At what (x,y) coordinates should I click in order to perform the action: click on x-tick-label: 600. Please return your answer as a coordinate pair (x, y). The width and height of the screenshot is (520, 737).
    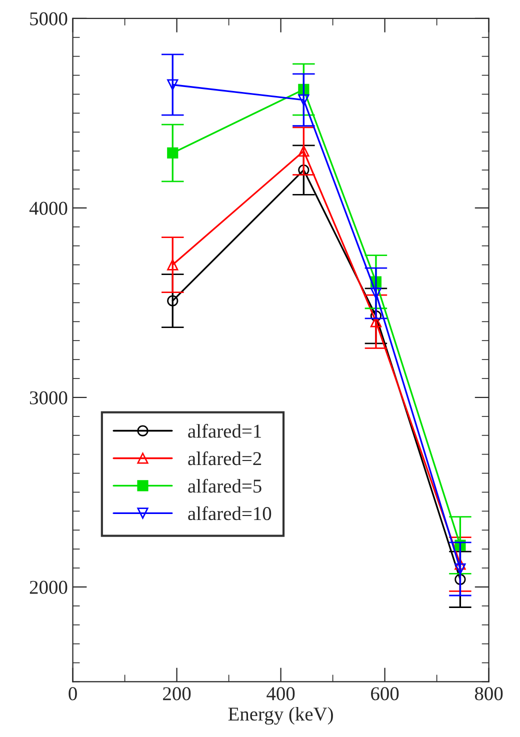
    Looking at the image, I should click on (385, 693).